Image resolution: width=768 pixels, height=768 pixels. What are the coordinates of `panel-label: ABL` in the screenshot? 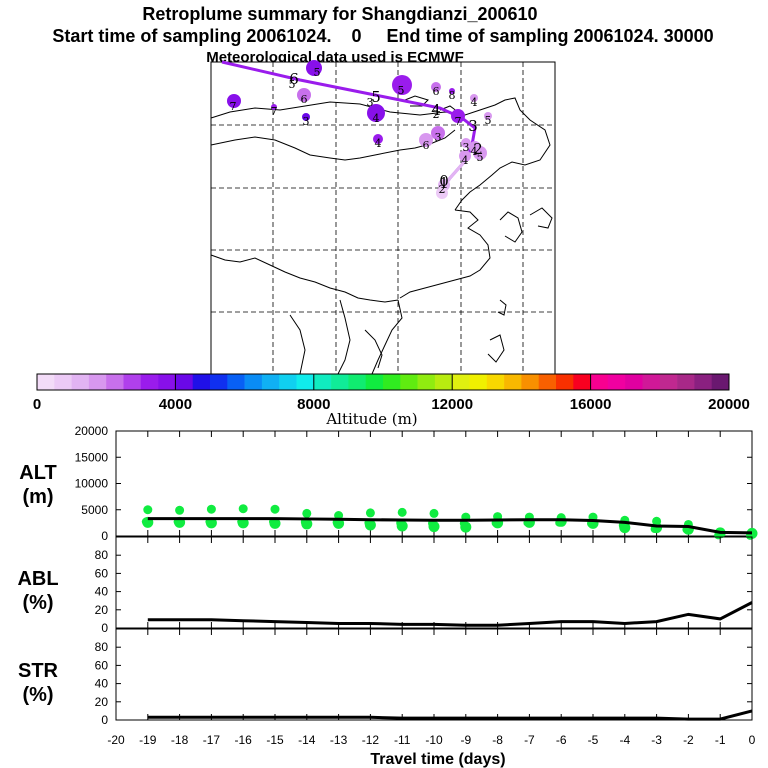 It's located at (37, 579).